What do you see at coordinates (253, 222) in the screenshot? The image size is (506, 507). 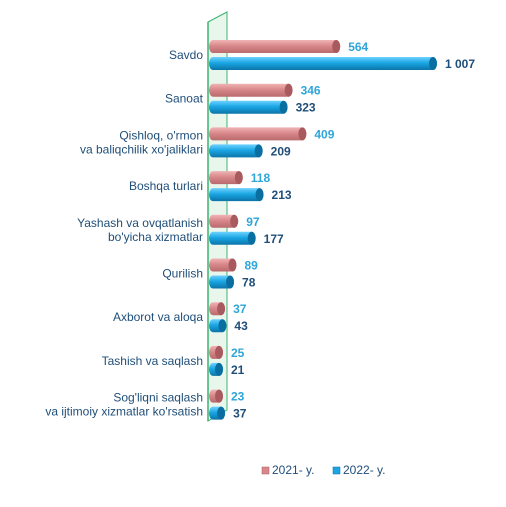 I see `value-label-2021: 97` at bounding box center [253, 222].